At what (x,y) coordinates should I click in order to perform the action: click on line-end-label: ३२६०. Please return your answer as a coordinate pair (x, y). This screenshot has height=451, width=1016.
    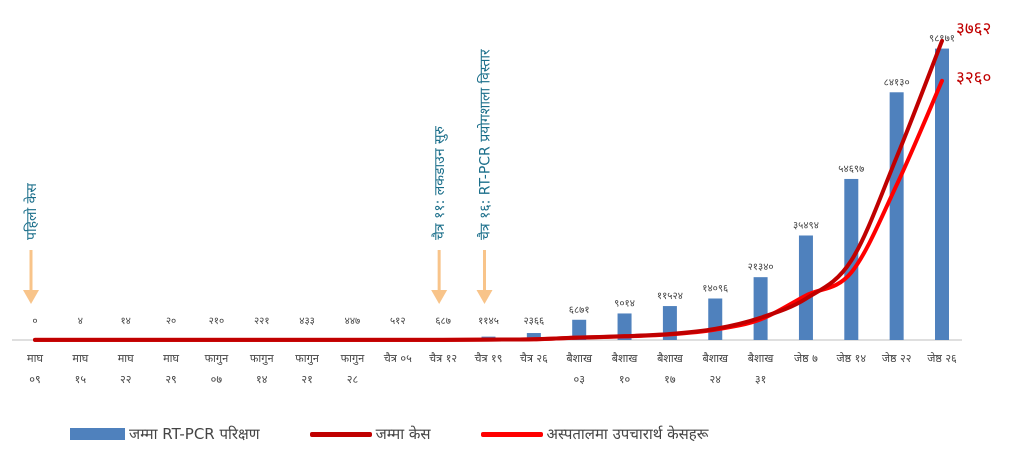
    Looking at the image, I should click on (973, 78).